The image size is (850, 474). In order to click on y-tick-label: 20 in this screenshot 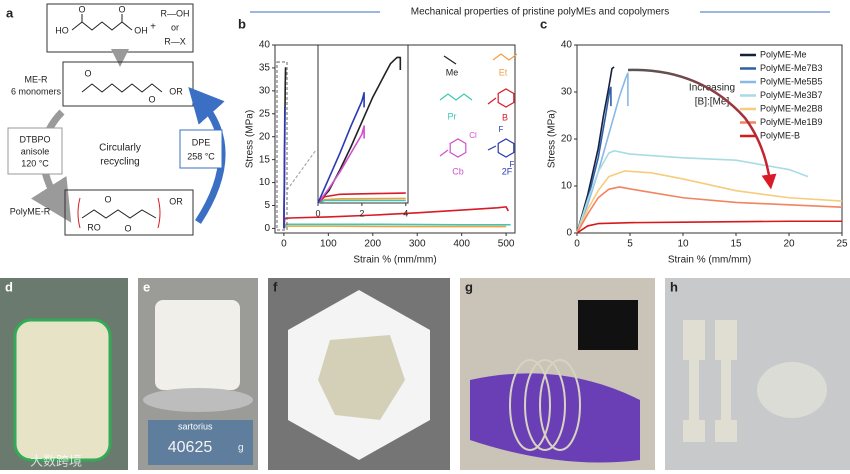, I will do `click(265, 136)`.